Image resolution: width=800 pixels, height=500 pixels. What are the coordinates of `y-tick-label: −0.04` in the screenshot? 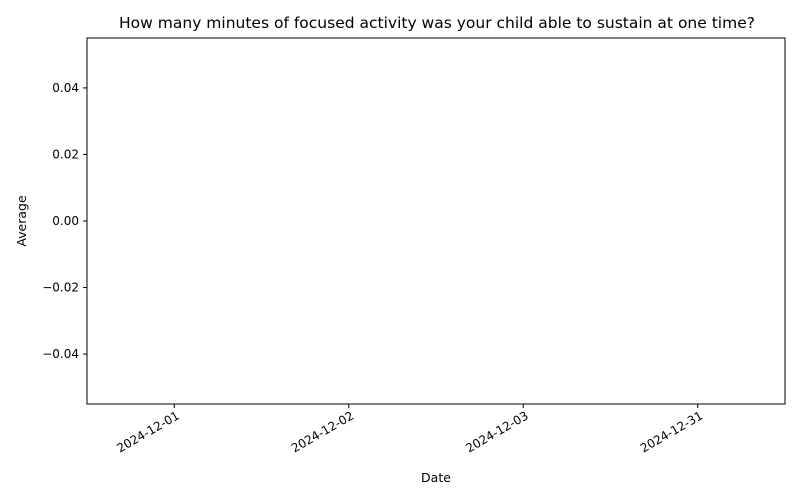 It's located at (60, 354).